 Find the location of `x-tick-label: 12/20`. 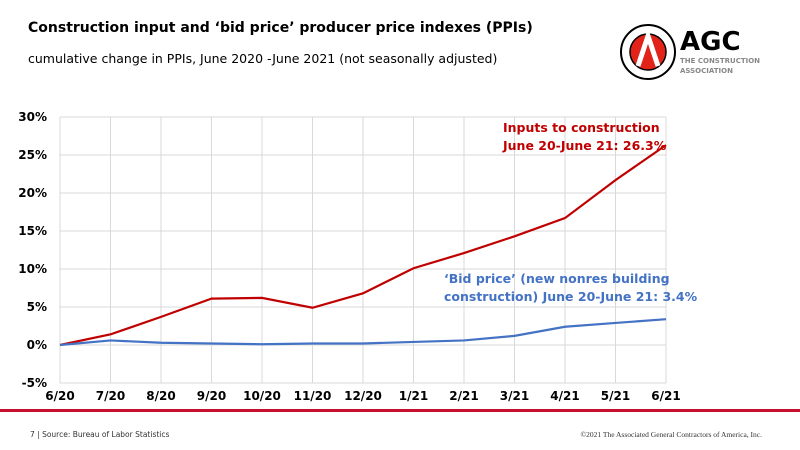

x-tick-label: 12/20 is located at coordinates (363, 396).